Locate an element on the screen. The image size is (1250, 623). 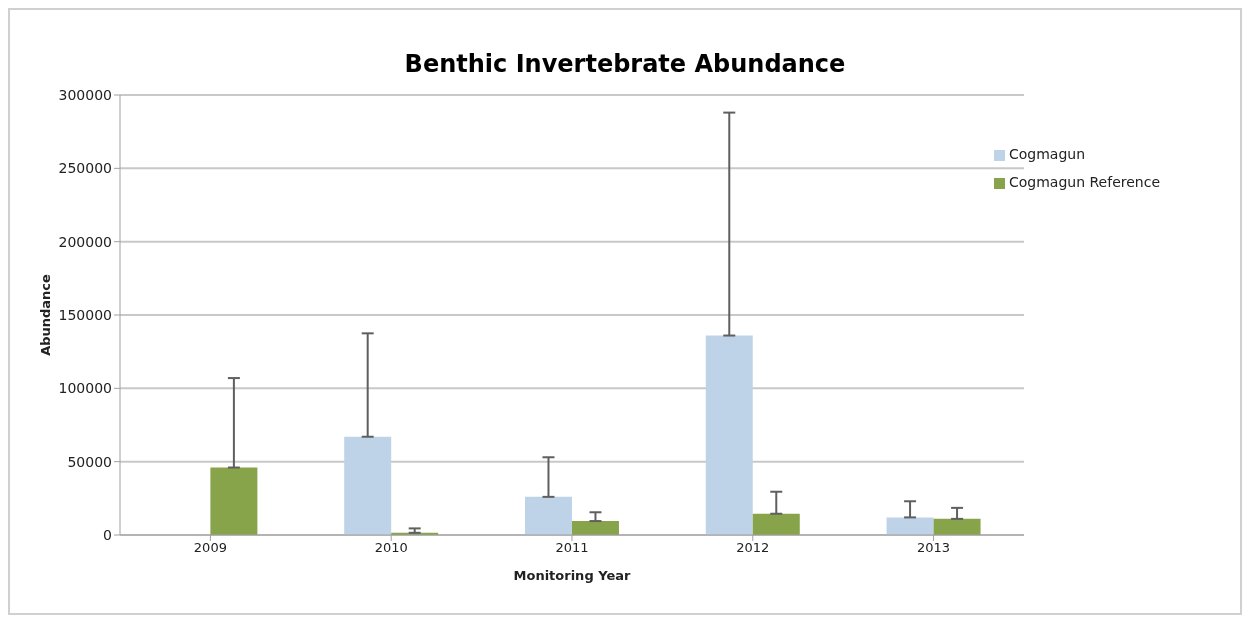
x-tick-label: 2012 is located at coordinates (753, 548).